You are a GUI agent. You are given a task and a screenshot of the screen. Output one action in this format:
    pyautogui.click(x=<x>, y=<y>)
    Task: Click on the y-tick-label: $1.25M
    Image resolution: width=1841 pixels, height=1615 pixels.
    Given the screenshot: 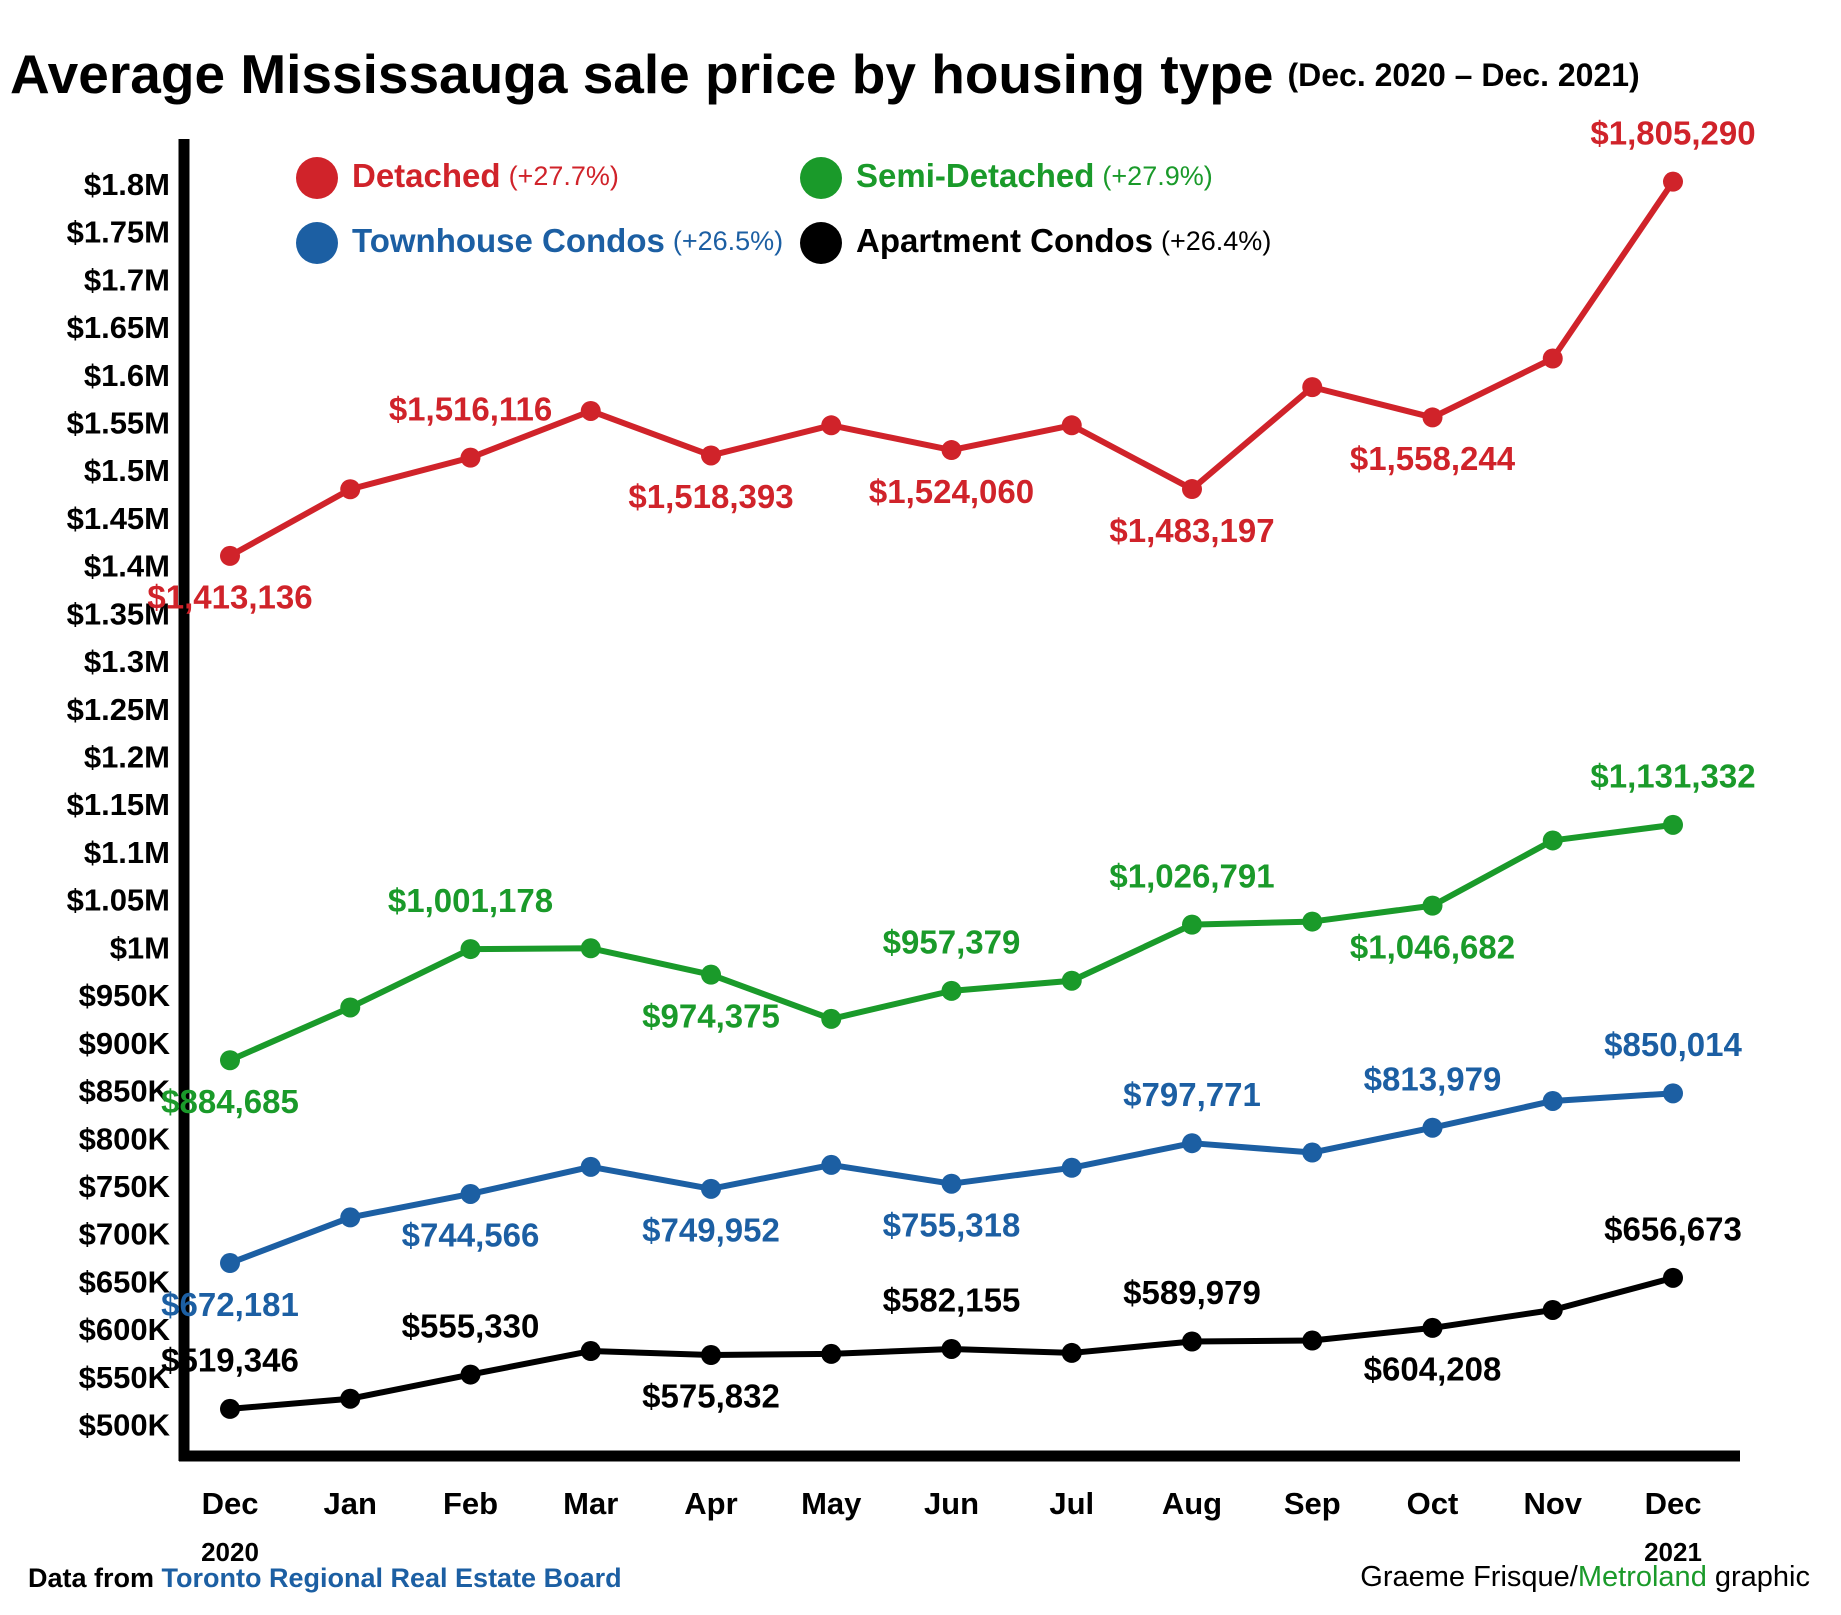 What is the action you would take?
    pyautogui.click(x=118, y=709)
    